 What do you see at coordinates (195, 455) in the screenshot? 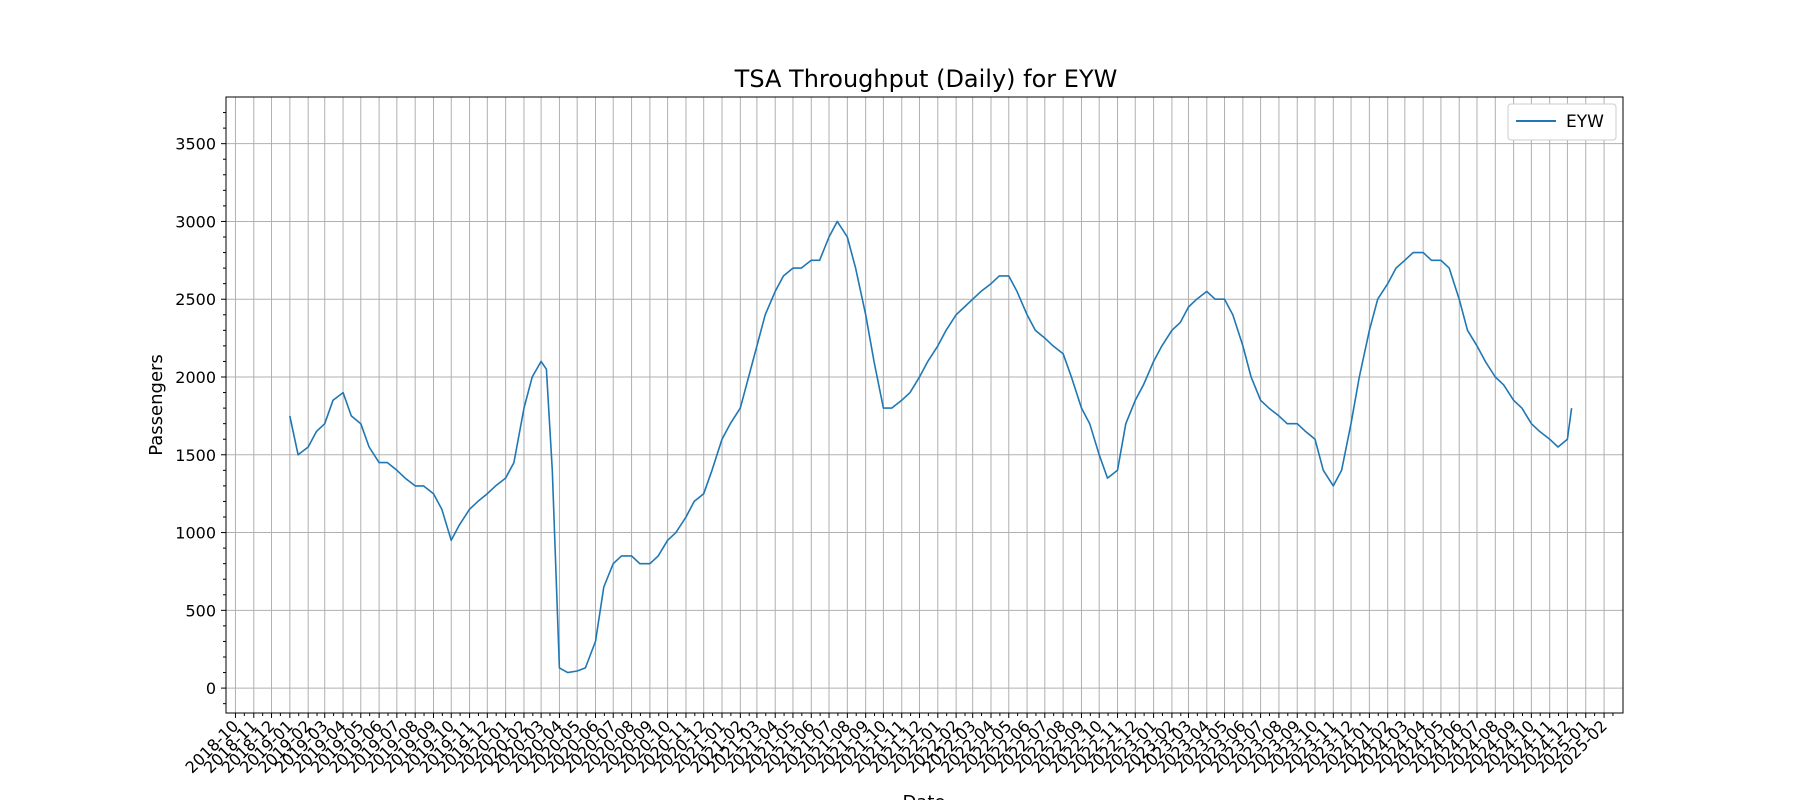
I see `y-tick-label: 1500` at bounding box center [195, 455].